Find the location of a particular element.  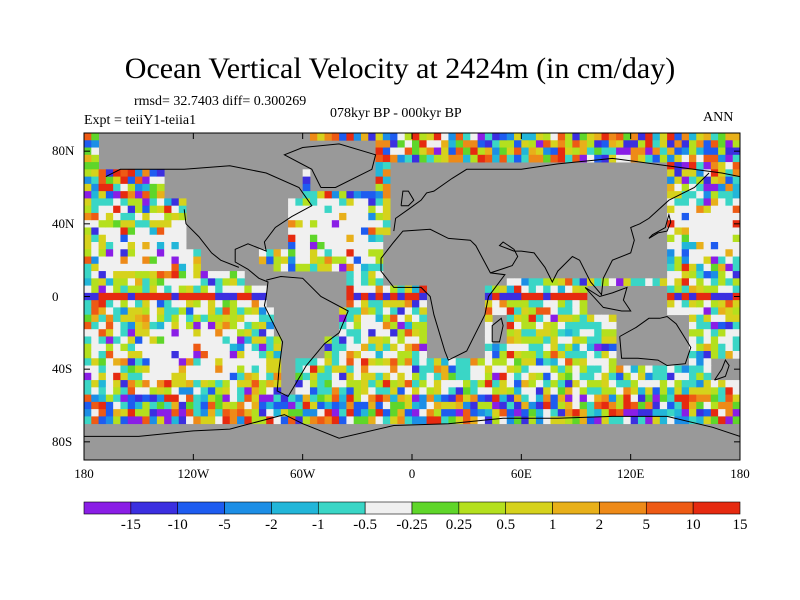

colorbar-tick-label: -0.25 is located at coordinates (412, 525).